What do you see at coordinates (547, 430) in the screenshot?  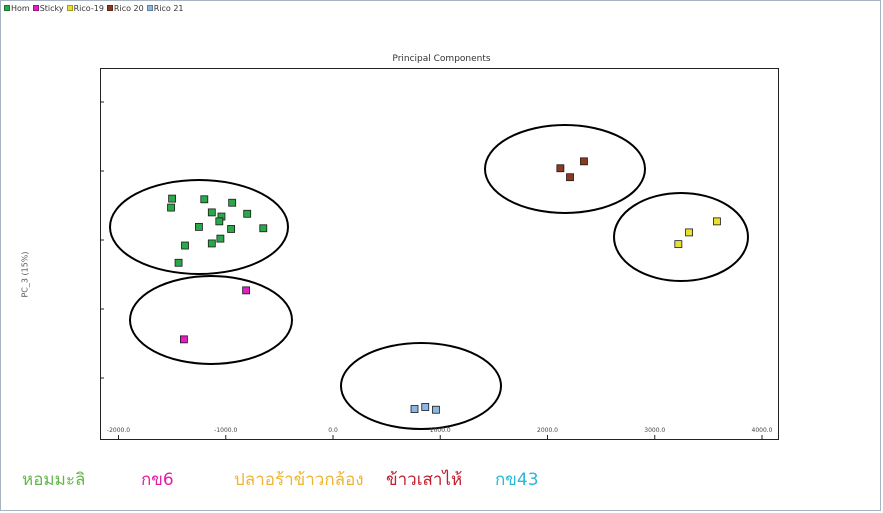 I see `x-tick-label: 2000.0` at bounding box center [547, 430].